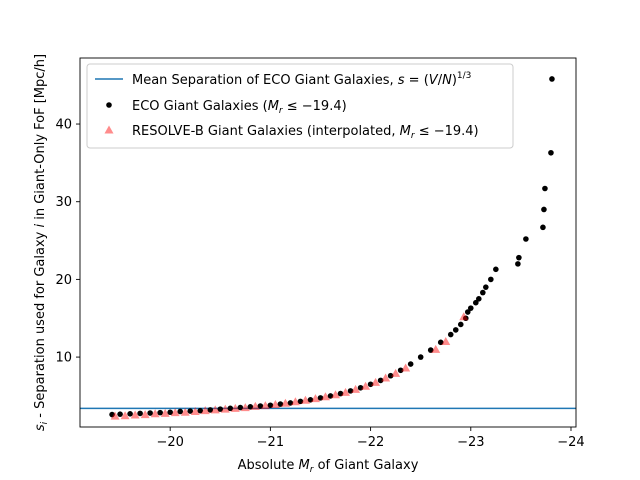 The image size is (640, 480). Describe the element at coordinates (370, 442) in the screenshot. I see `x-tick-label: −22` at that location.